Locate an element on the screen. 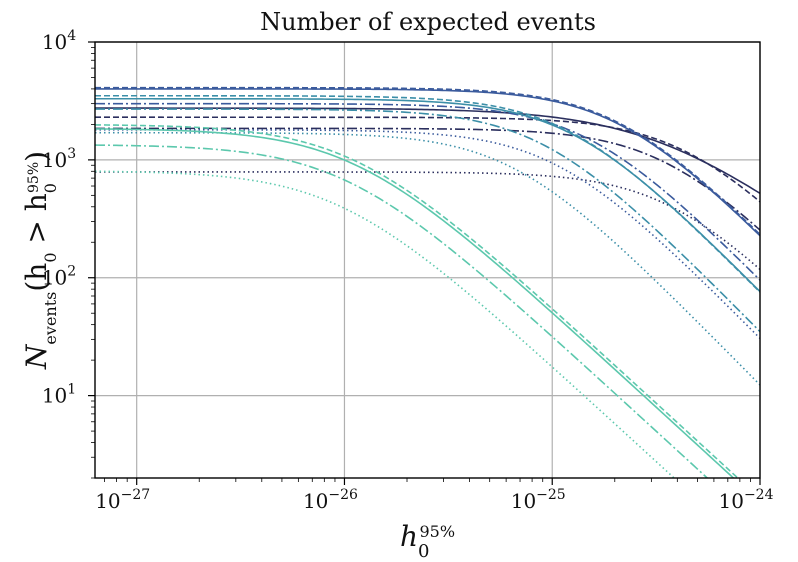 The image size is (798, 562). x-tick-label: 10−27 is located at coordinates (122, 500).